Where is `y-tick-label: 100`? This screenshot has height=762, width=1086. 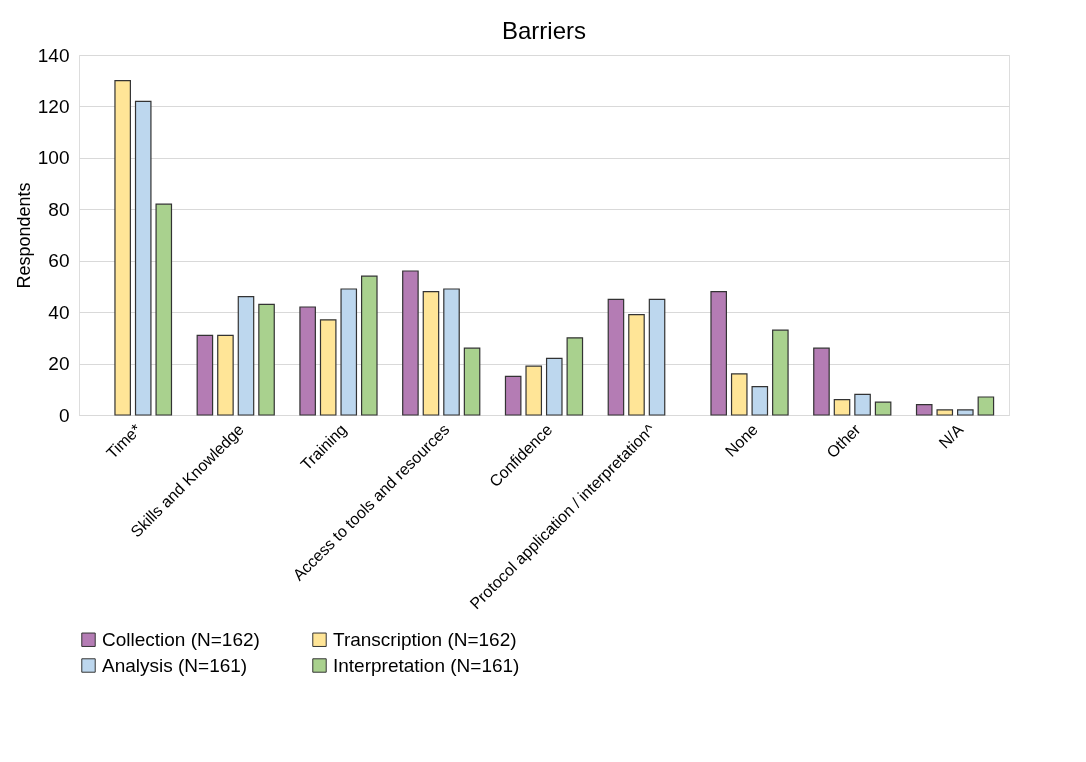 y-tick-label: 100 is located at coordinates (53, 158).